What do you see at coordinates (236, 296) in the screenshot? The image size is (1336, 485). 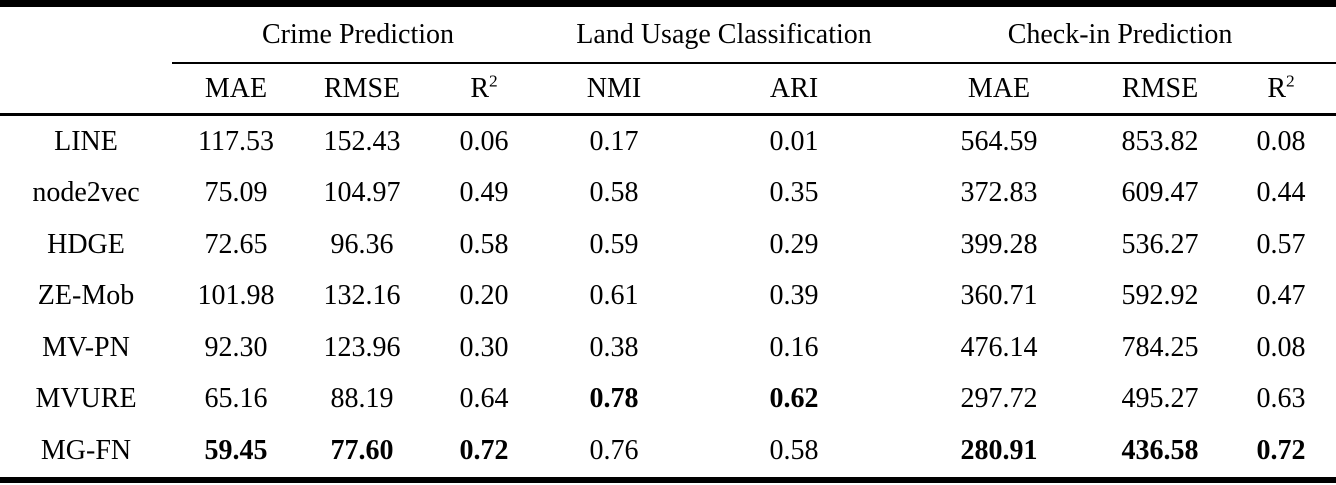 I see `metric-cell: 101.98` at bounding box center [236, 296].